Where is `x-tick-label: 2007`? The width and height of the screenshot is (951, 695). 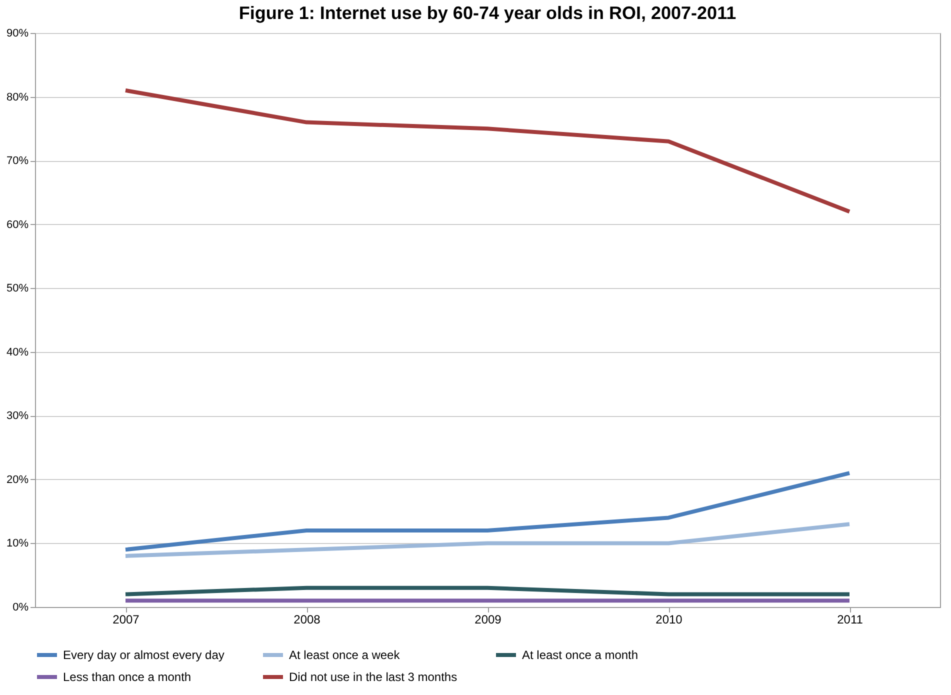 x-tick-label: 2007 is located at coordinates (126, 619).